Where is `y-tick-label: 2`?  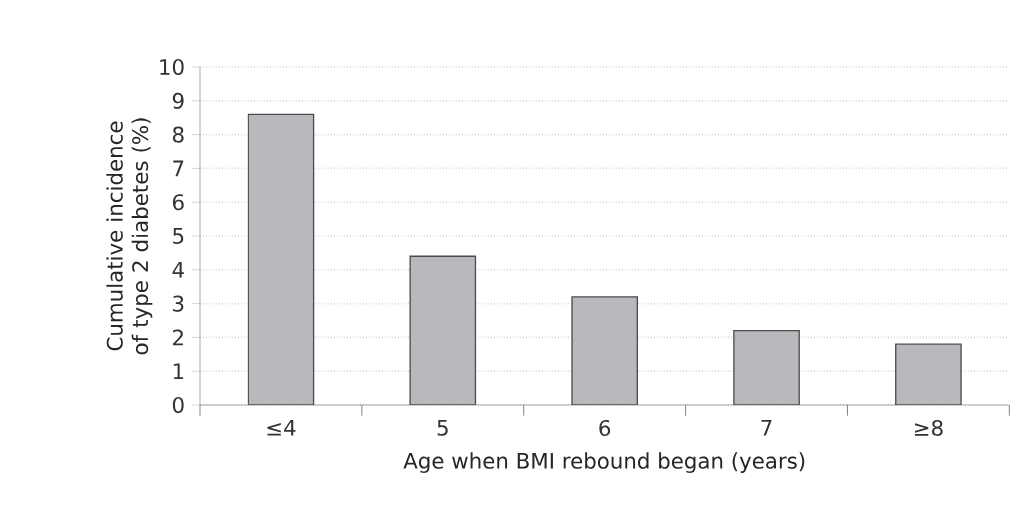 y-tick-label: 2 is located at coordinates (178, 337).